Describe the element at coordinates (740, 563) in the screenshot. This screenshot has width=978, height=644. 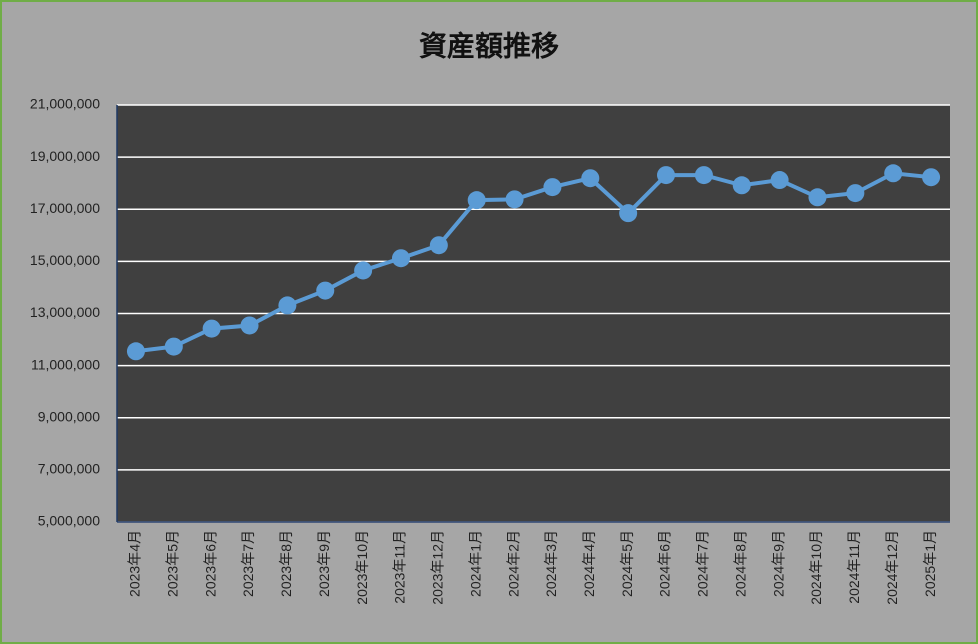
I see `x-tick-label: 2024年8月` at that location.